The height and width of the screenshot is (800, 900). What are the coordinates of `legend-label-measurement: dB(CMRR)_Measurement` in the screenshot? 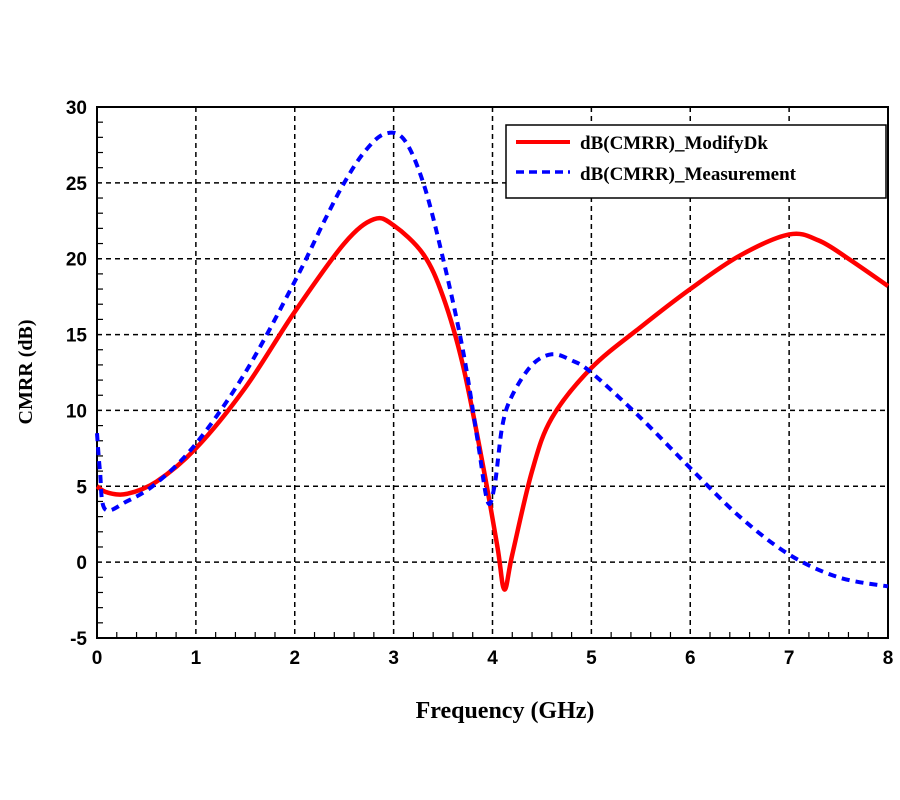 It's located at (688, 174).